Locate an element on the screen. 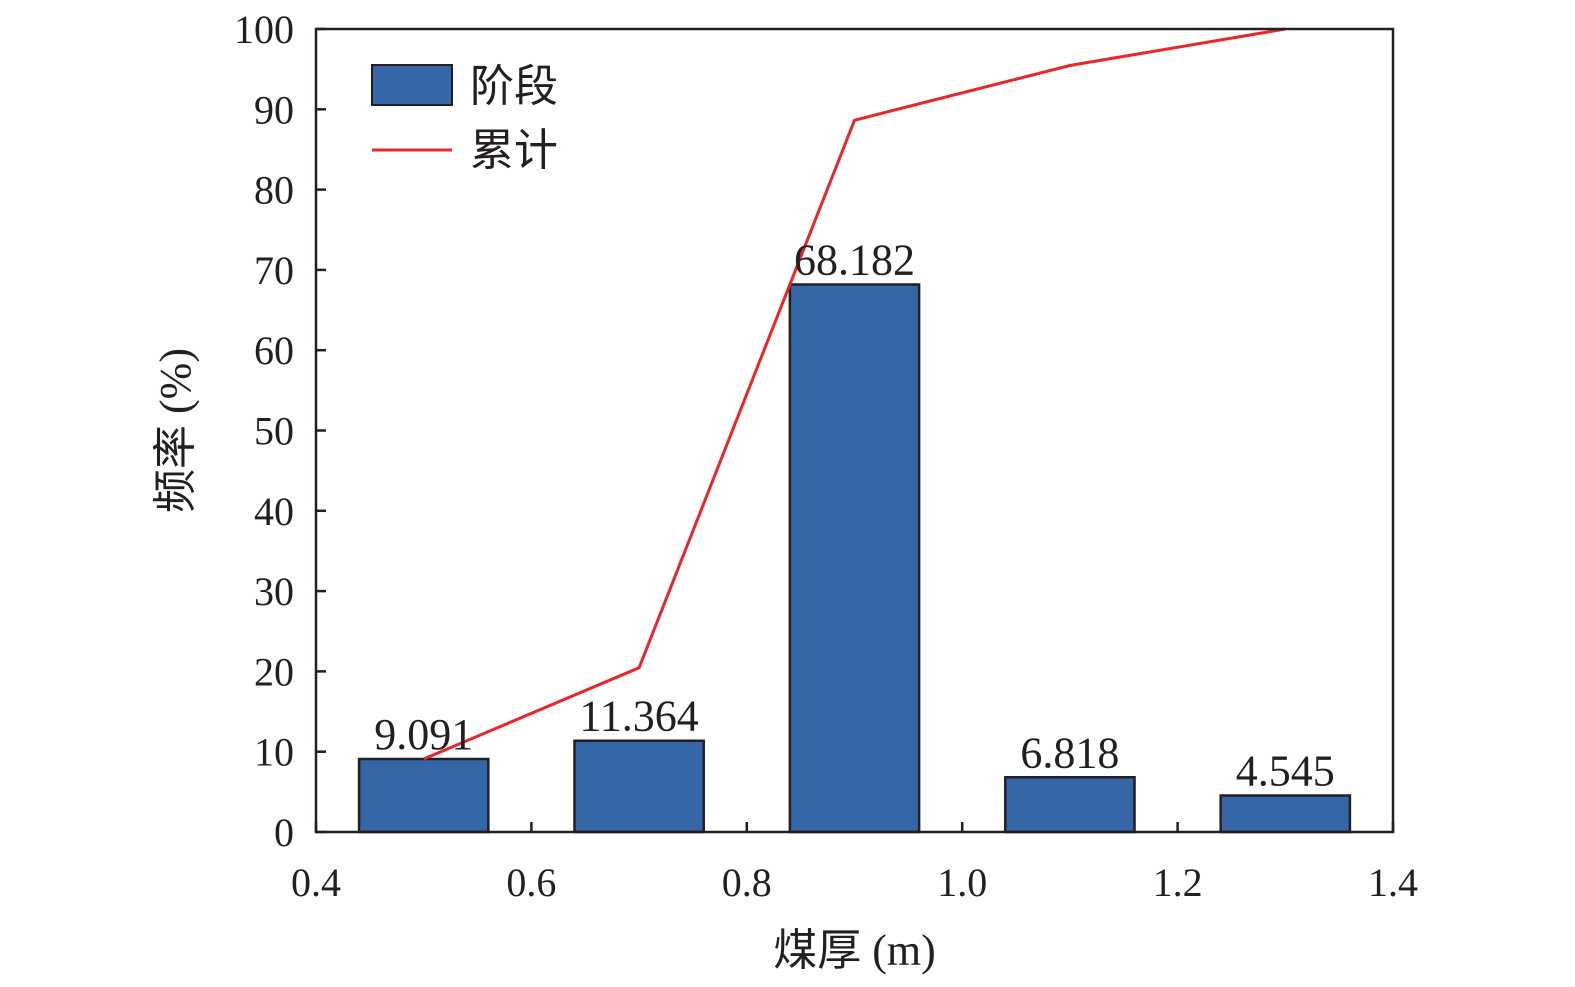 This screenshot has width=1575, height=987. x-tick-label-2: 0.8 is located at coordinates (747, 882).